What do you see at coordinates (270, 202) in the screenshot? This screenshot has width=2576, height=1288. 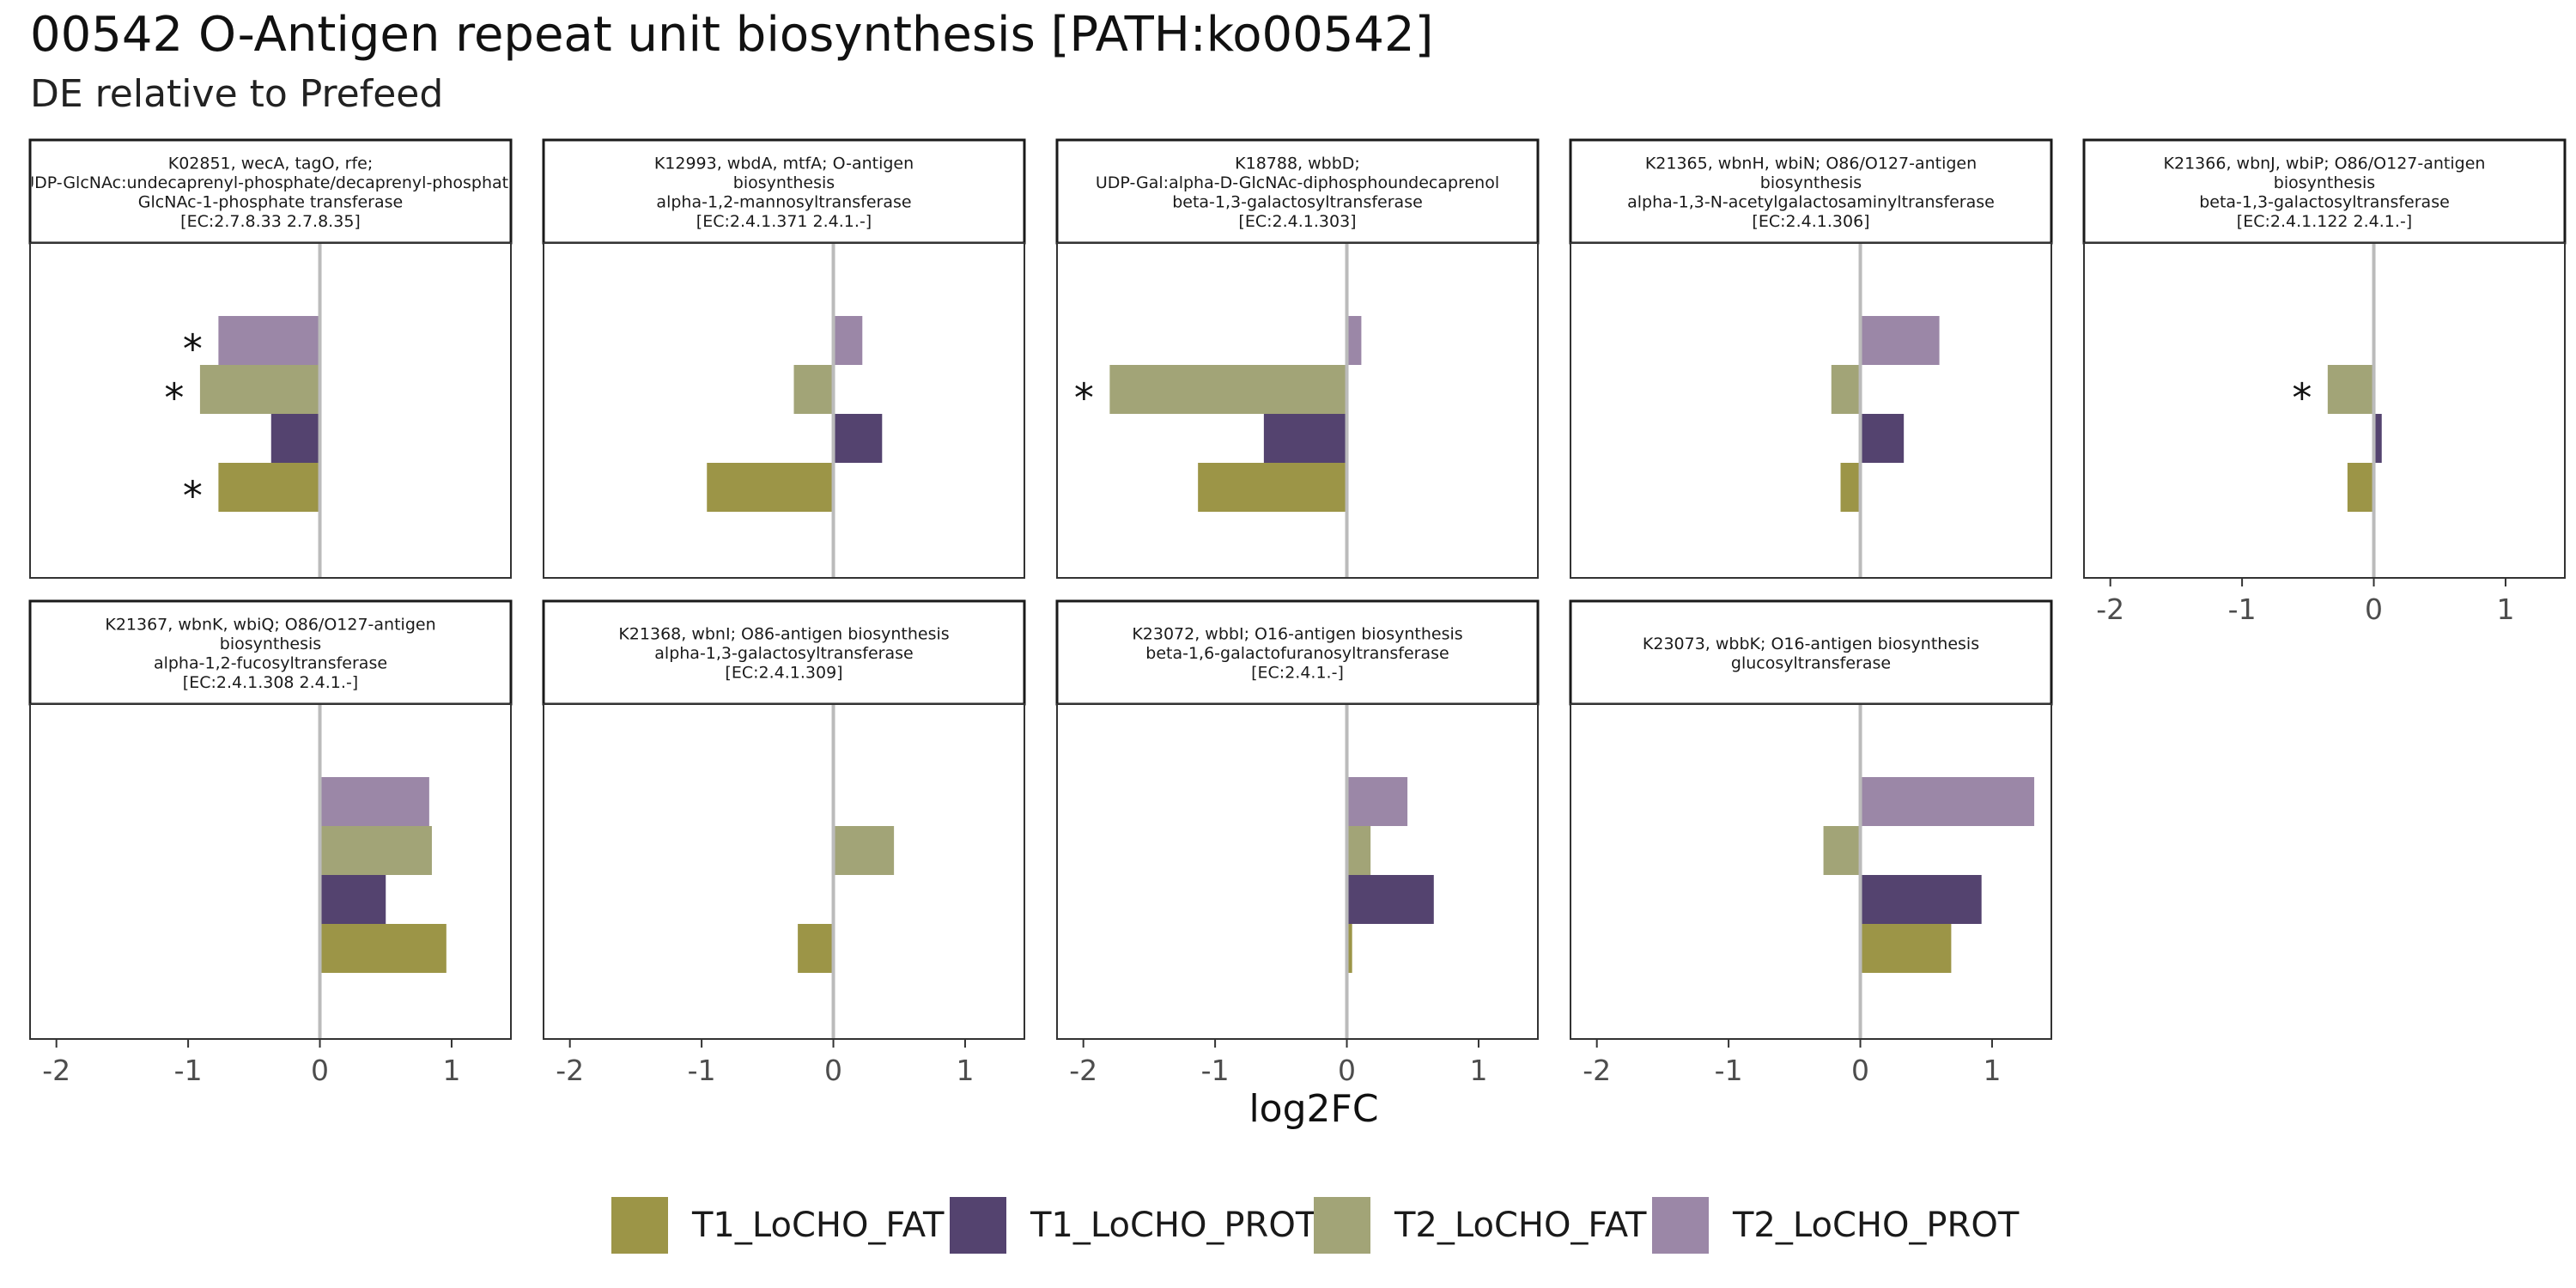 I see `strip-label-line: GlcNAc-1-phosphate transferase` at bounding box center [270, 202].